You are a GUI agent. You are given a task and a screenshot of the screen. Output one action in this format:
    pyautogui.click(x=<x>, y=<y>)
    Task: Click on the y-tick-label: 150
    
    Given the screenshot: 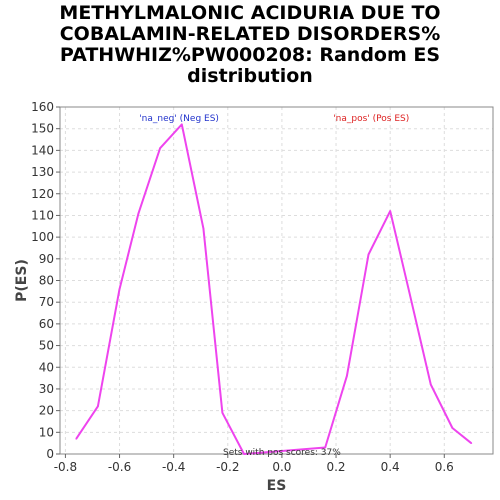 What is the action you would take?
    pyautogui.click(x=42, y=129)
    